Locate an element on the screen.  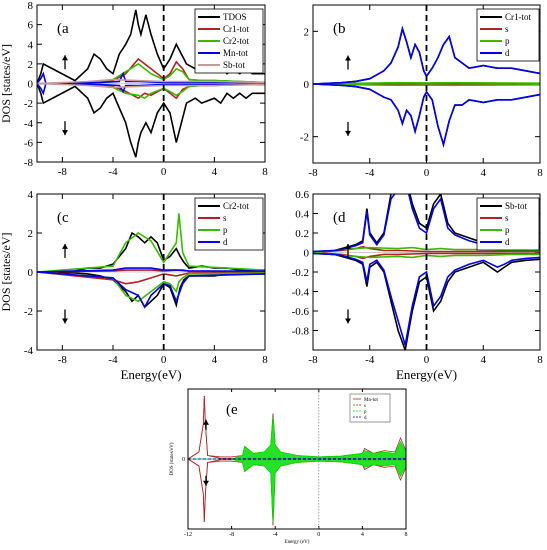
series-s-down is located at coordinates (297, 490).